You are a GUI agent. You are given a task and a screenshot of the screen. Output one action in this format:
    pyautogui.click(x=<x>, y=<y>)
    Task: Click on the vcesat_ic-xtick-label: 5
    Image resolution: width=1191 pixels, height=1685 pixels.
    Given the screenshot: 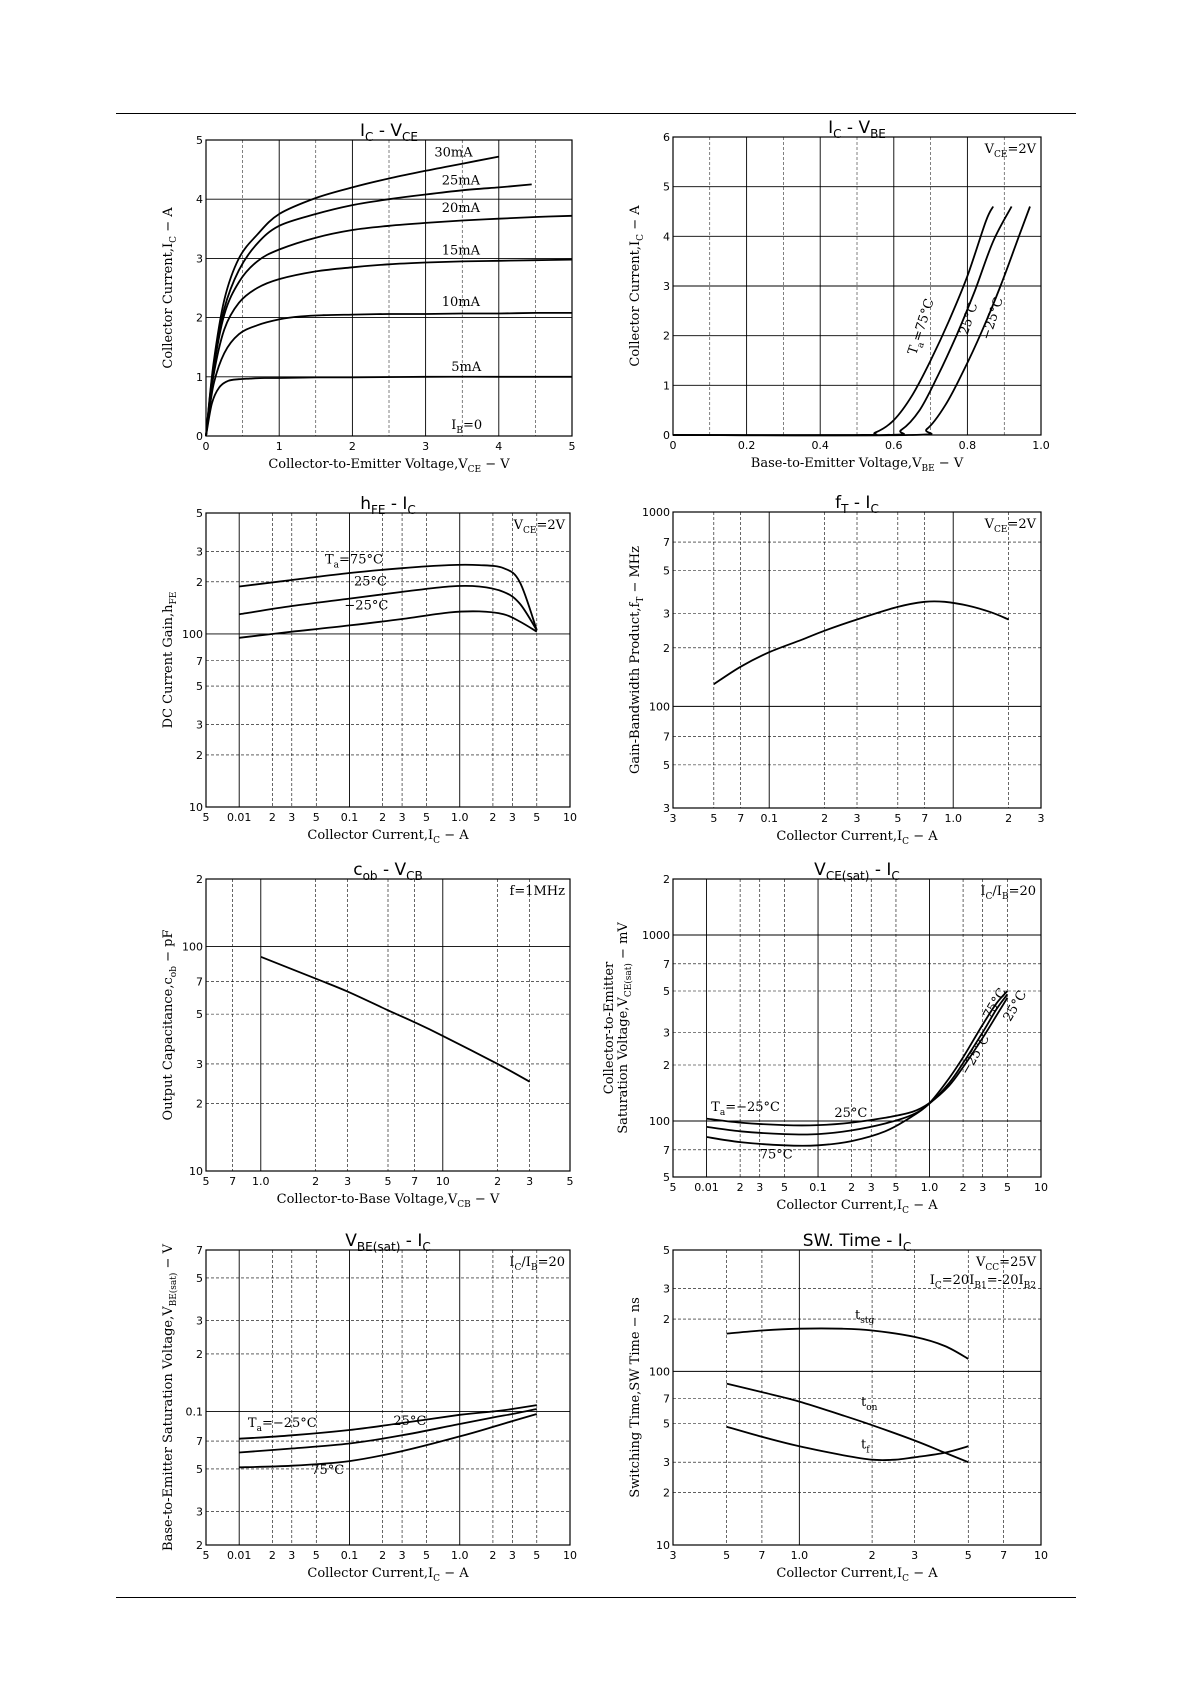 What is the action you would take?
    pyautogui.click(x=673, y=1187)
    